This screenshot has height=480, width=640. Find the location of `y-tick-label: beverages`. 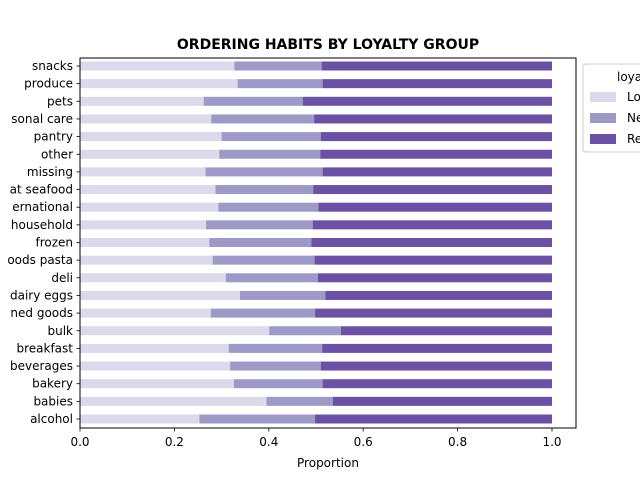

y-tick-label: beverages is located at coordinates (41, 366).